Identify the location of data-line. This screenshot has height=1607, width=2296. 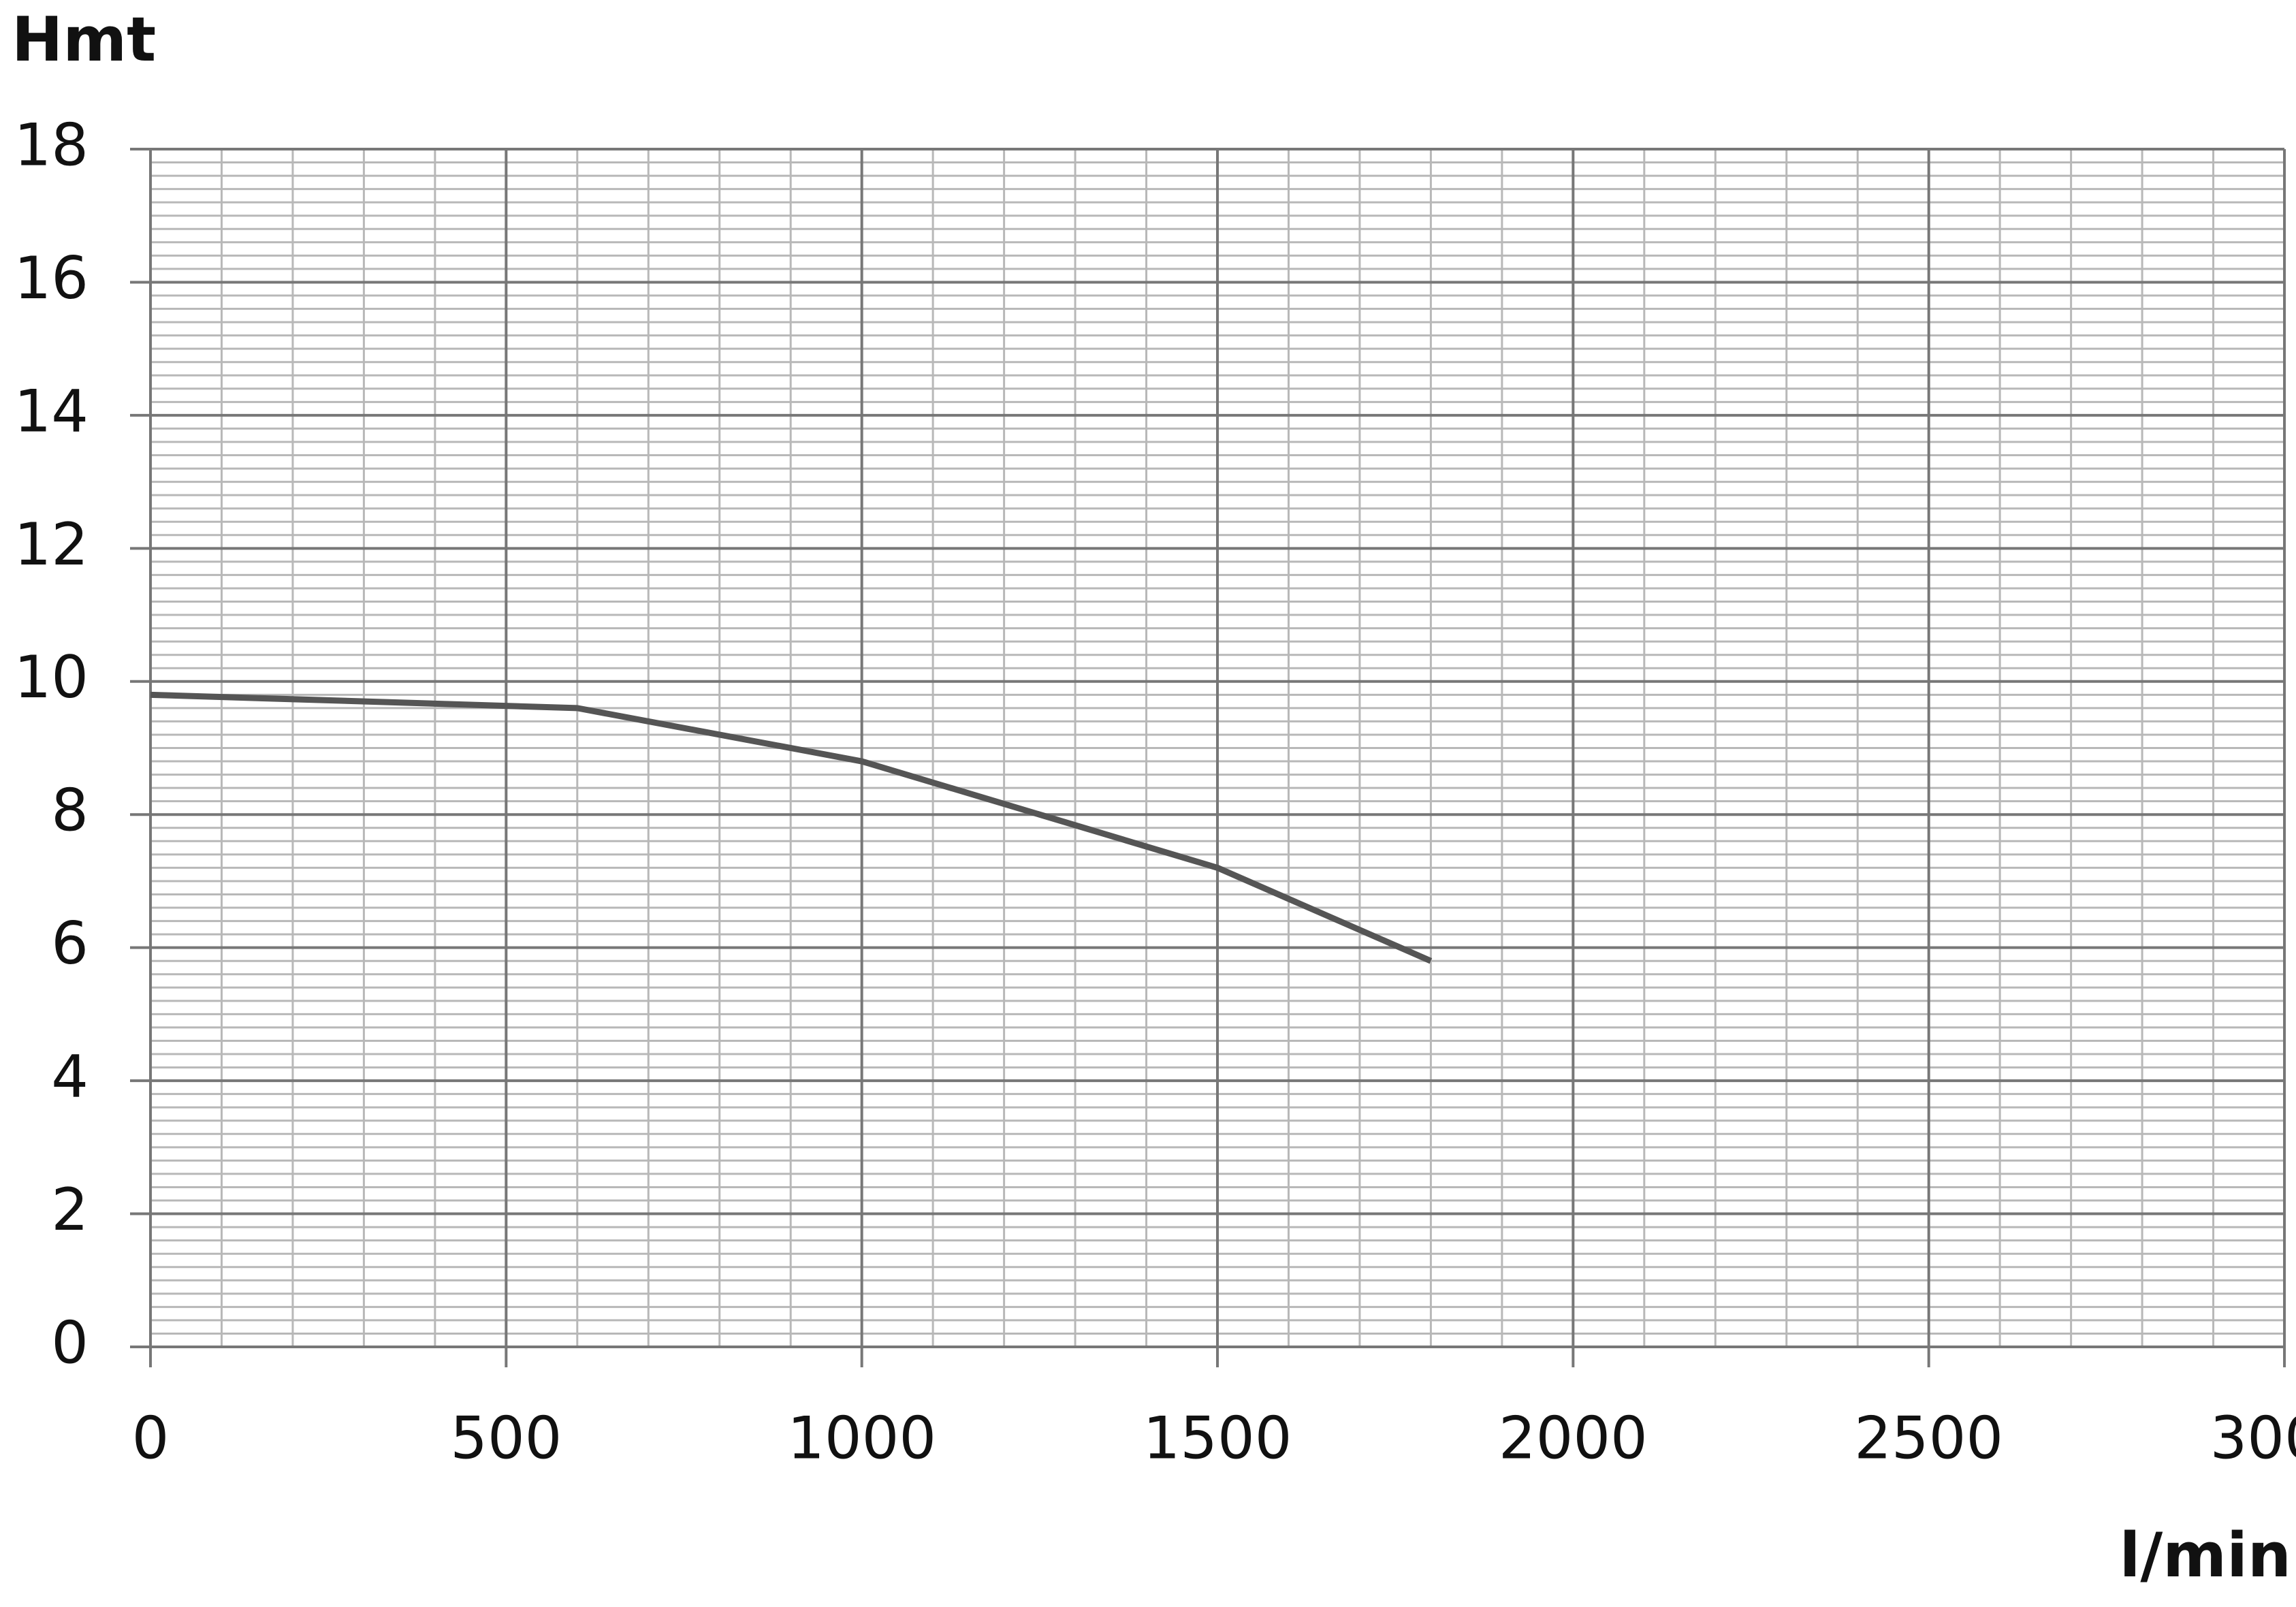
(791, 827).